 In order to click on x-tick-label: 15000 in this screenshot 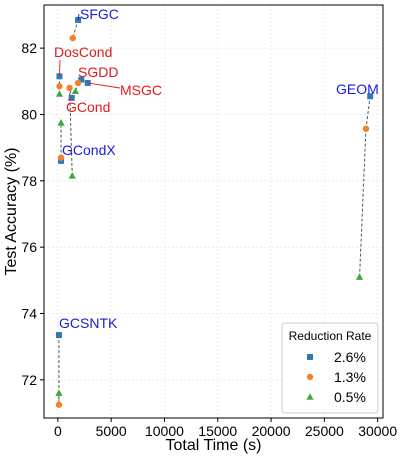, I will do `click(217, 431)`.